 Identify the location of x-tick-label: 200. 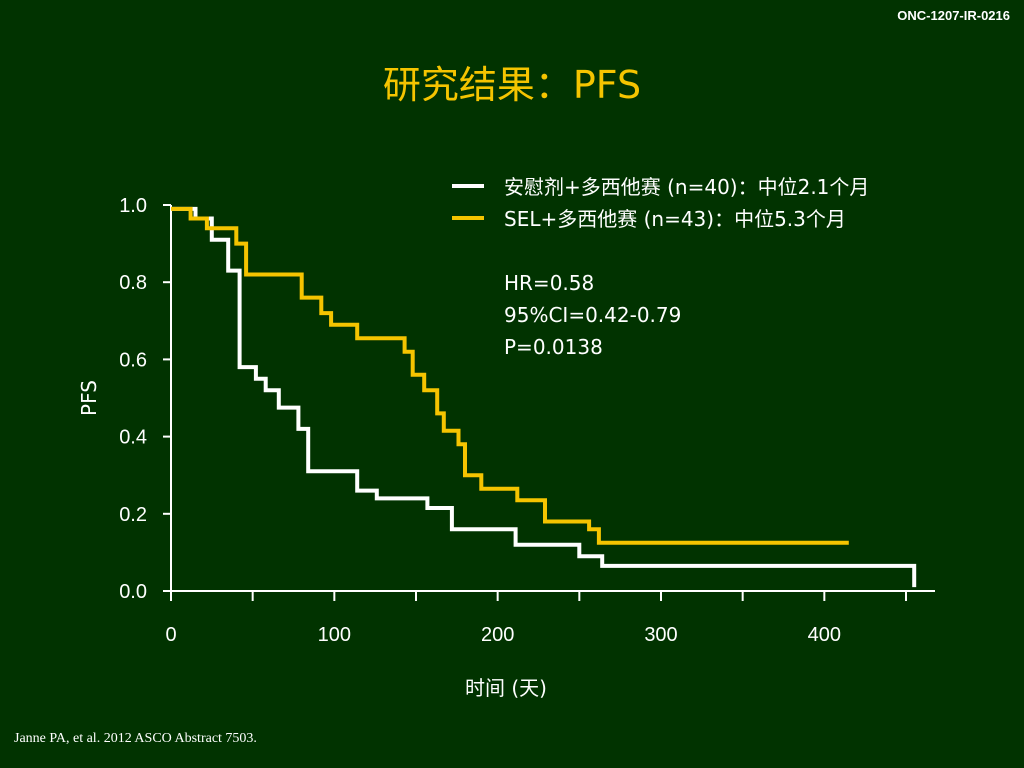
(497, 635).